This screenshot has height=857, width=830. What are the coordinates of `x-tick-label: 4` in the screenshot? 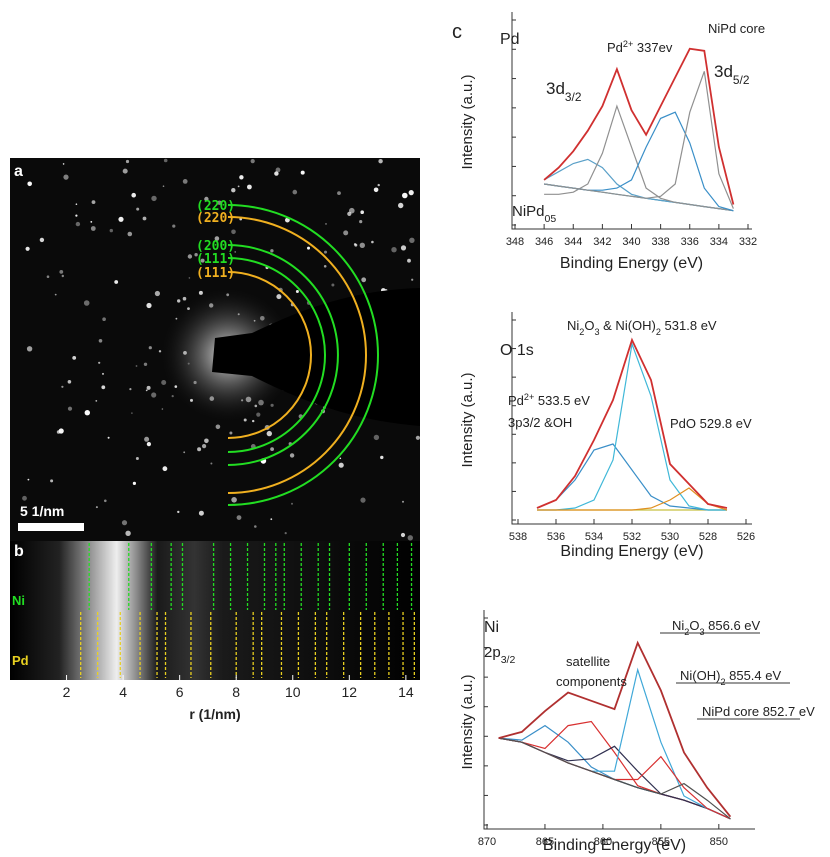 It's located at (123, 692).